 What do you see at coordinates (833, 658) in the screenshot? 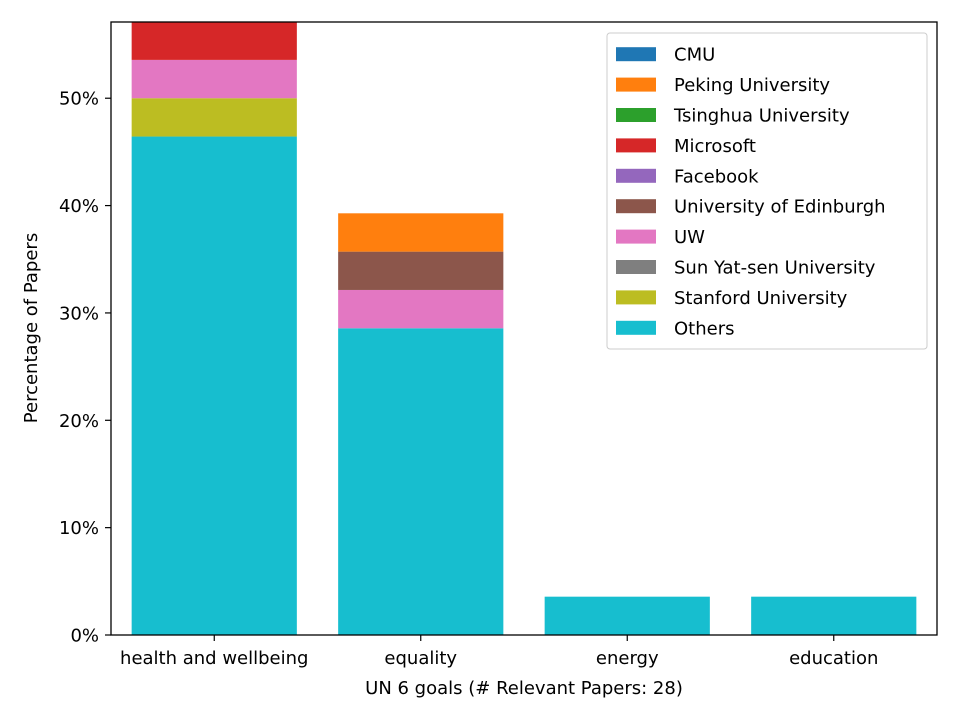
I see `x-tick-label-education: education` at bounding box center [833, 658].